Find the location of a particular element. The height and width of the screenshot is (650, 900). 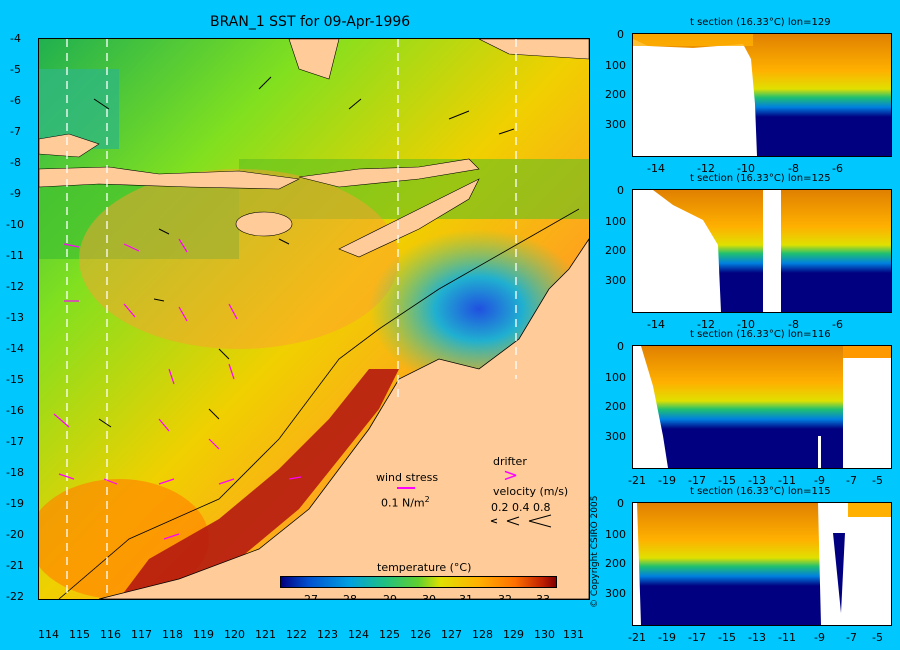

lon-tick: 125 is located at coordinates (389, 634).